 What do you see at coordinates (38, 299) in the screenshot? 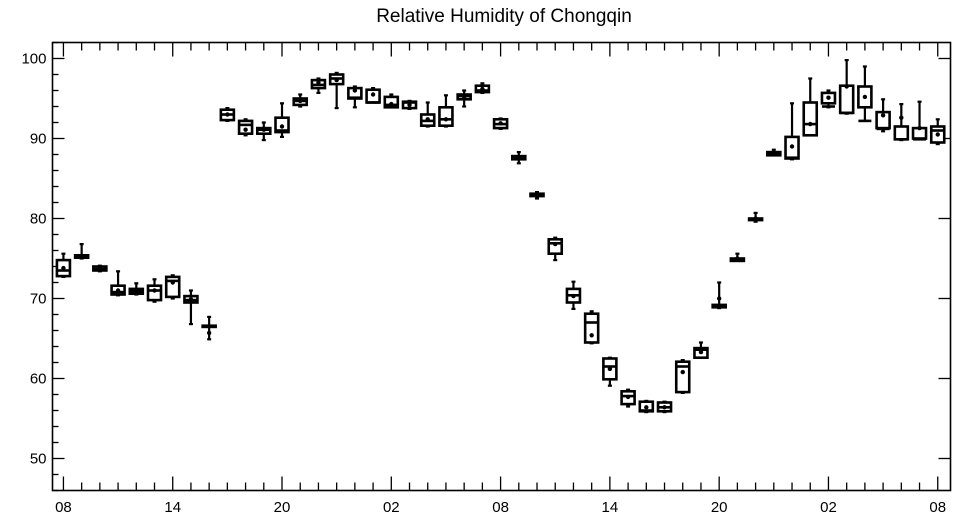
I see `y-tick-label: 70` at bounding box center [38, 299].